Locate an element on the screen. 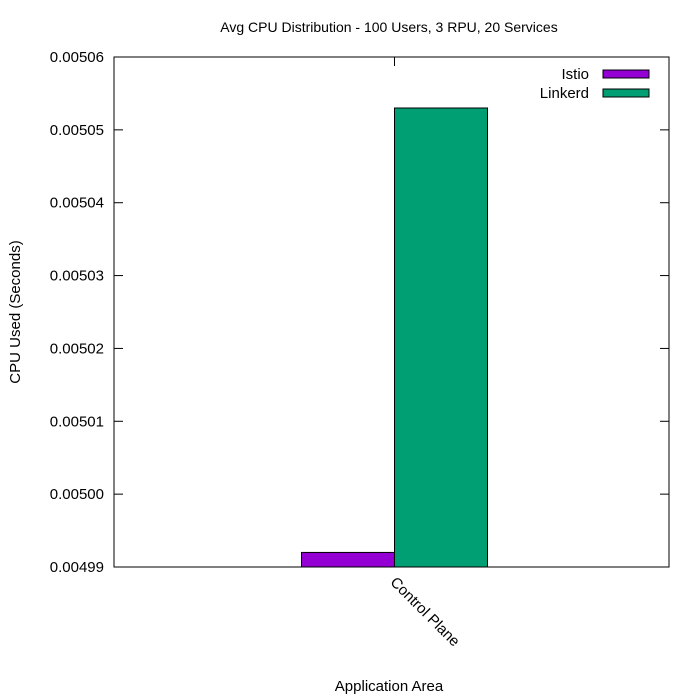  bar-istio-control-plane is located at coordinates (348, 559).